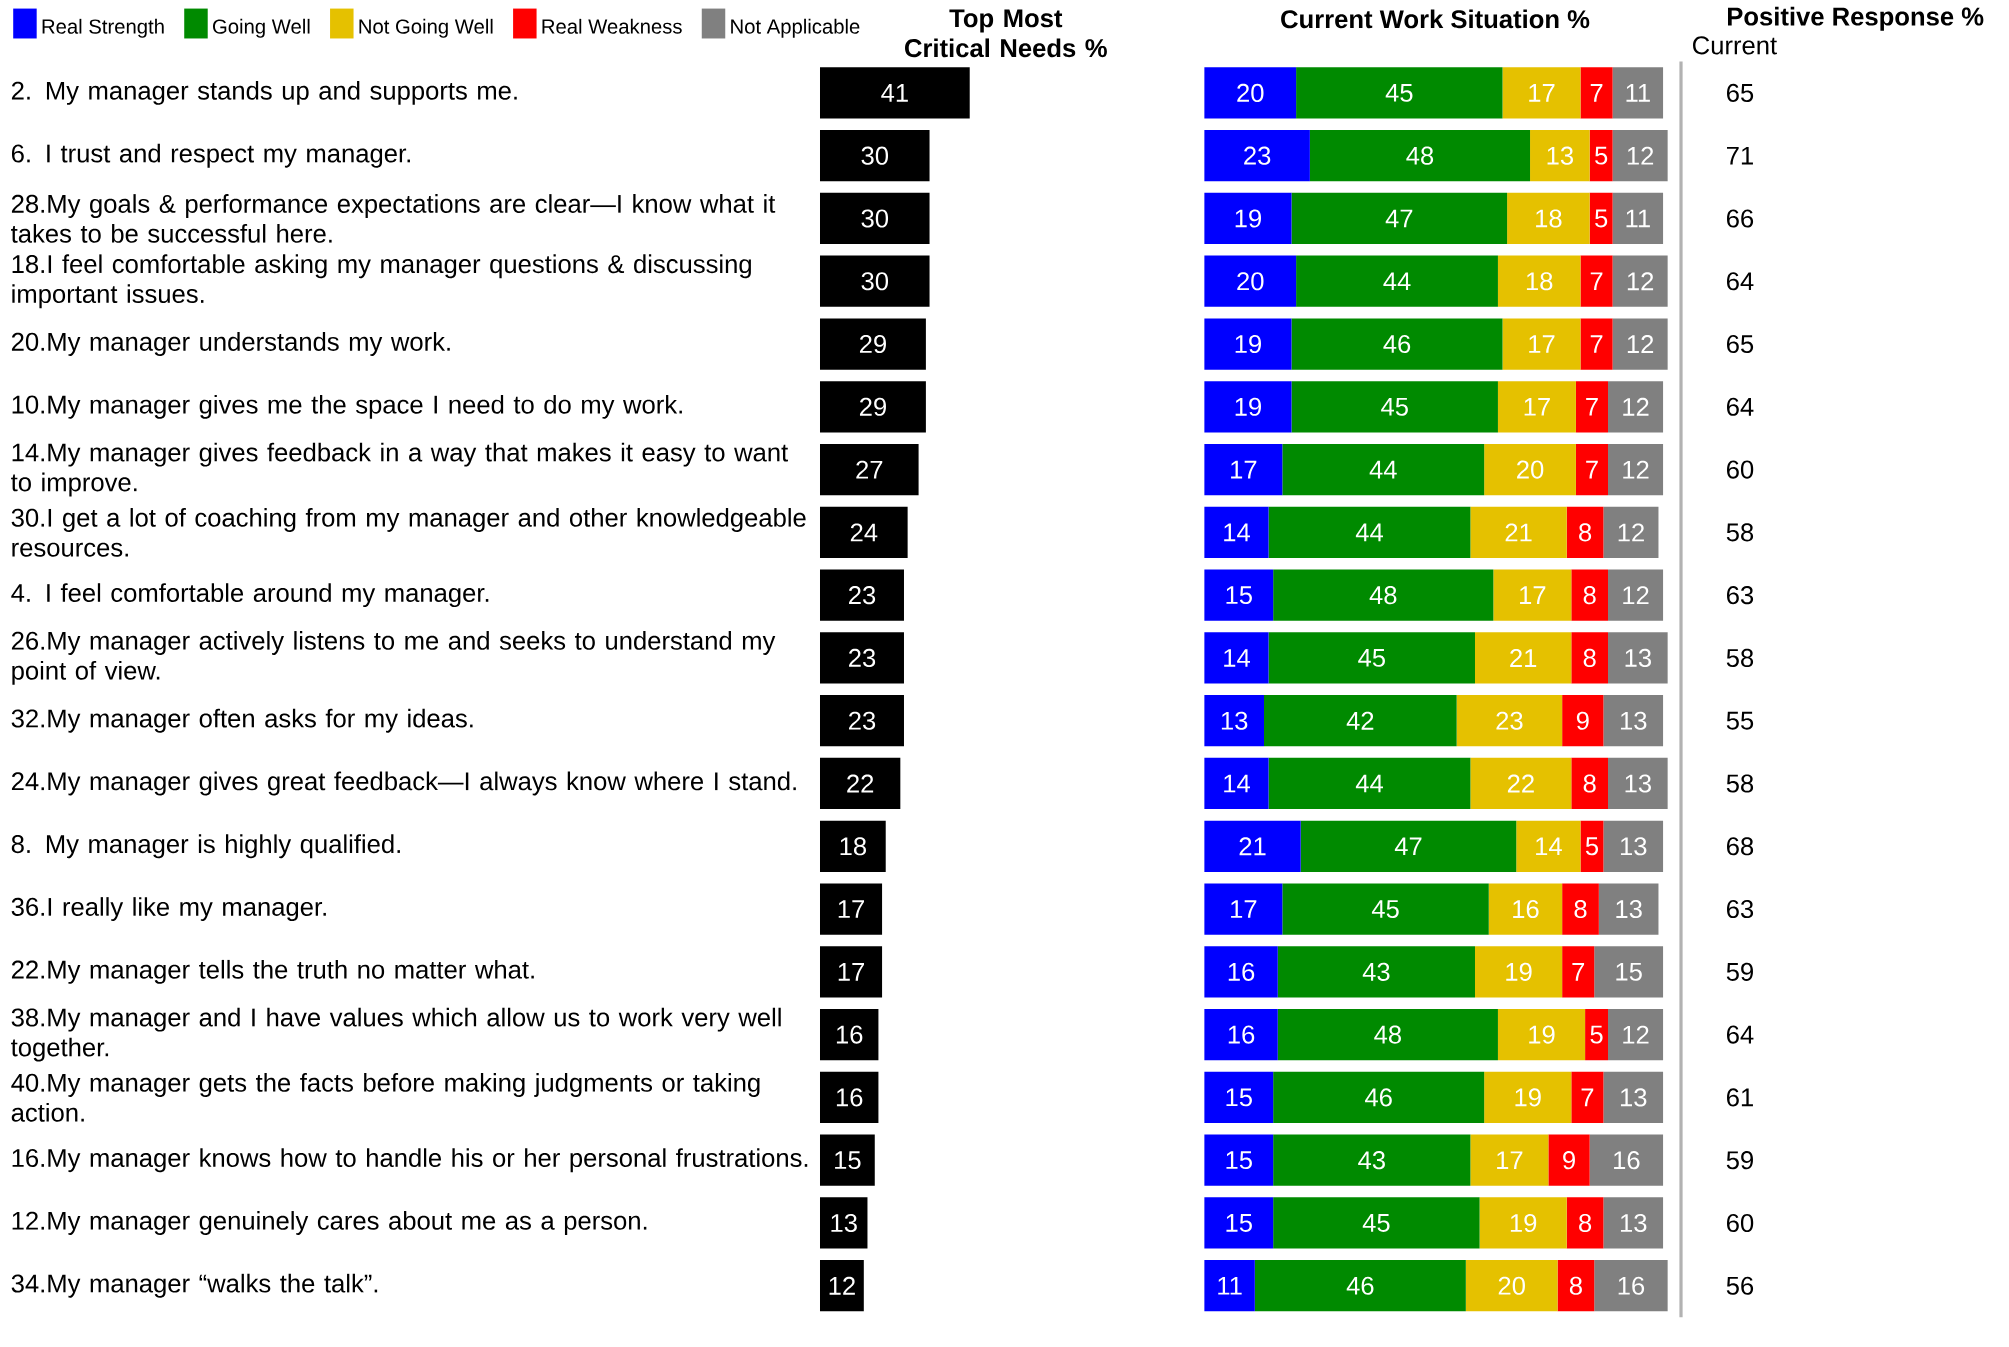 The image size is (2009, 1347). Describe the element at coordinates (1740, 344) in the screenshot. I see `data-label: 65` at that location.